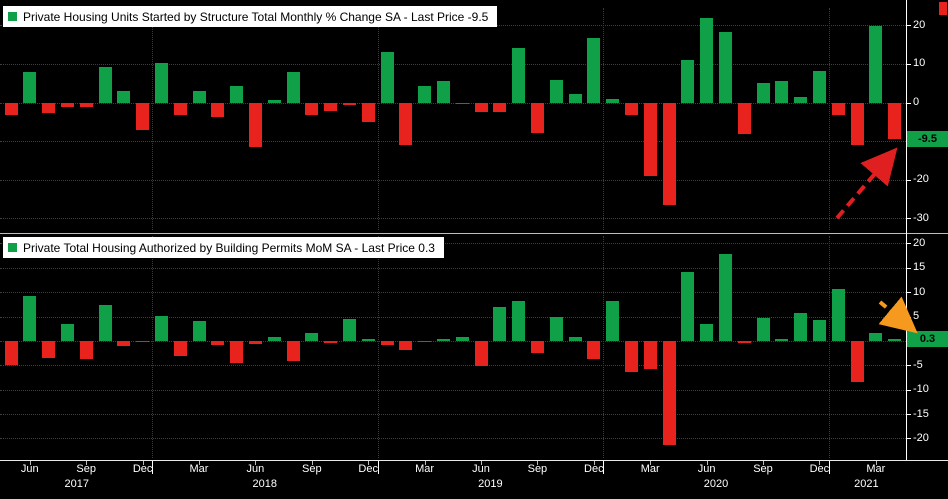 The width and height of the screenshot is (948, 499). I want to click on year-label: 2020, so click(716, 484).